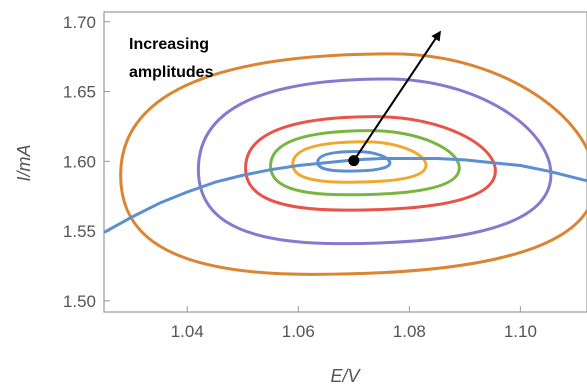 The height and width of the screenshot is (388, 587). Describe the element at coordinates (79, 161) in the screenshot. I see `y-tick-label-2: 1.60` at that location.